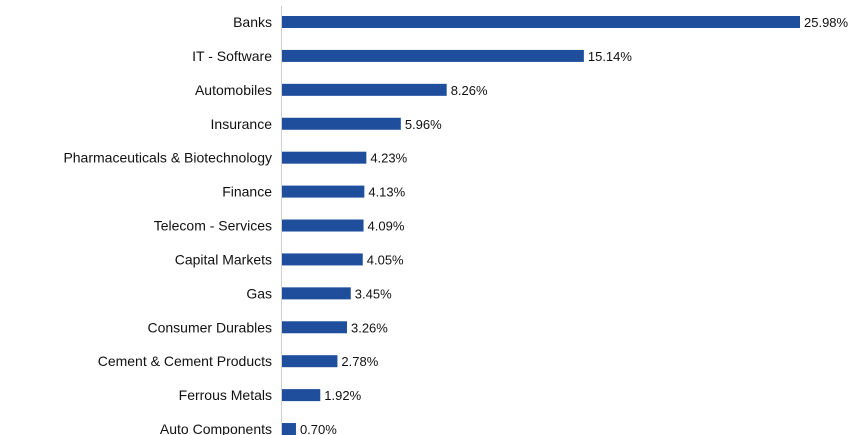  What do you see at coordinates (216, 428) in the screenshot?
I see `category-label: Auto Components` at bounding box center [216, 428].